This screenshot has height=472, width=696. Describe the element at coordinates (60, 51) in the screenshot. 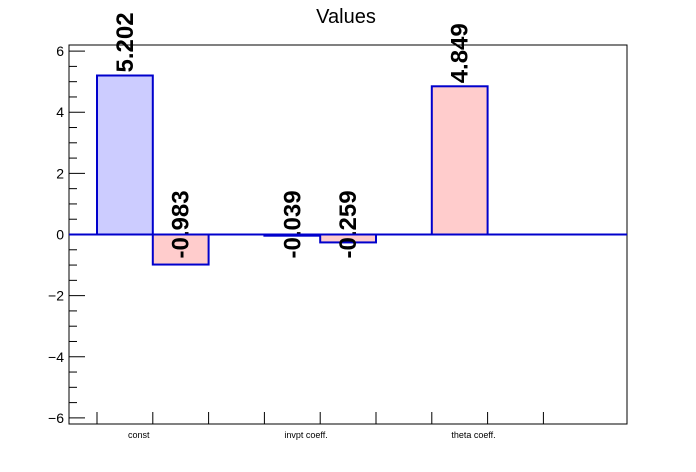

I see `y-tick-label: 6` at that location.